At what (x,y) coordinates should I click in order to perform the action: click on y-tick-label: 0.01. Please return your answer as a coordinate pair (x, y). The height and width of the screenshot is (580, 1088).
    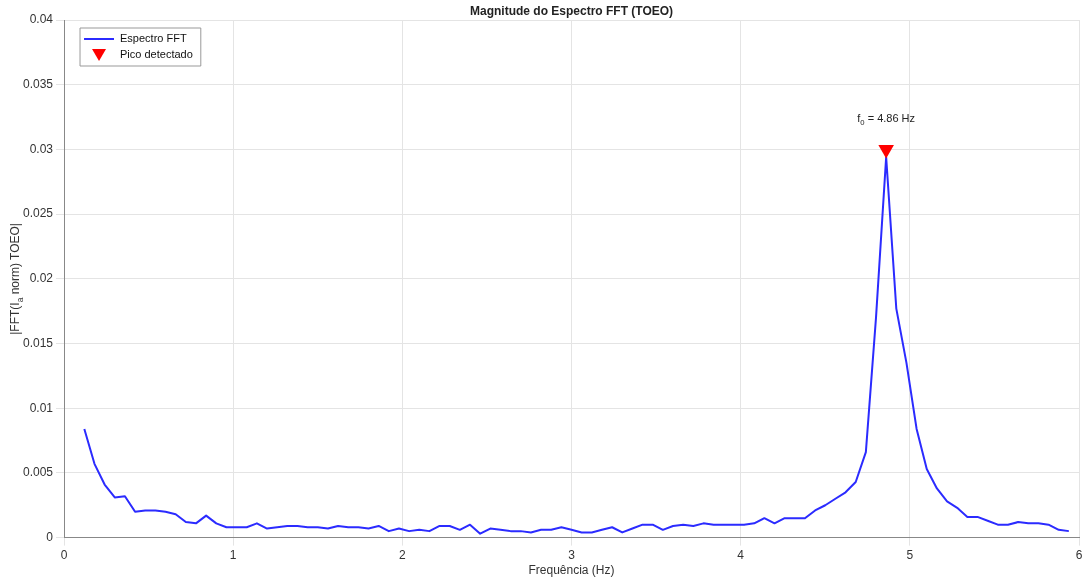
    Looking at the image, I should click on (41, 407).